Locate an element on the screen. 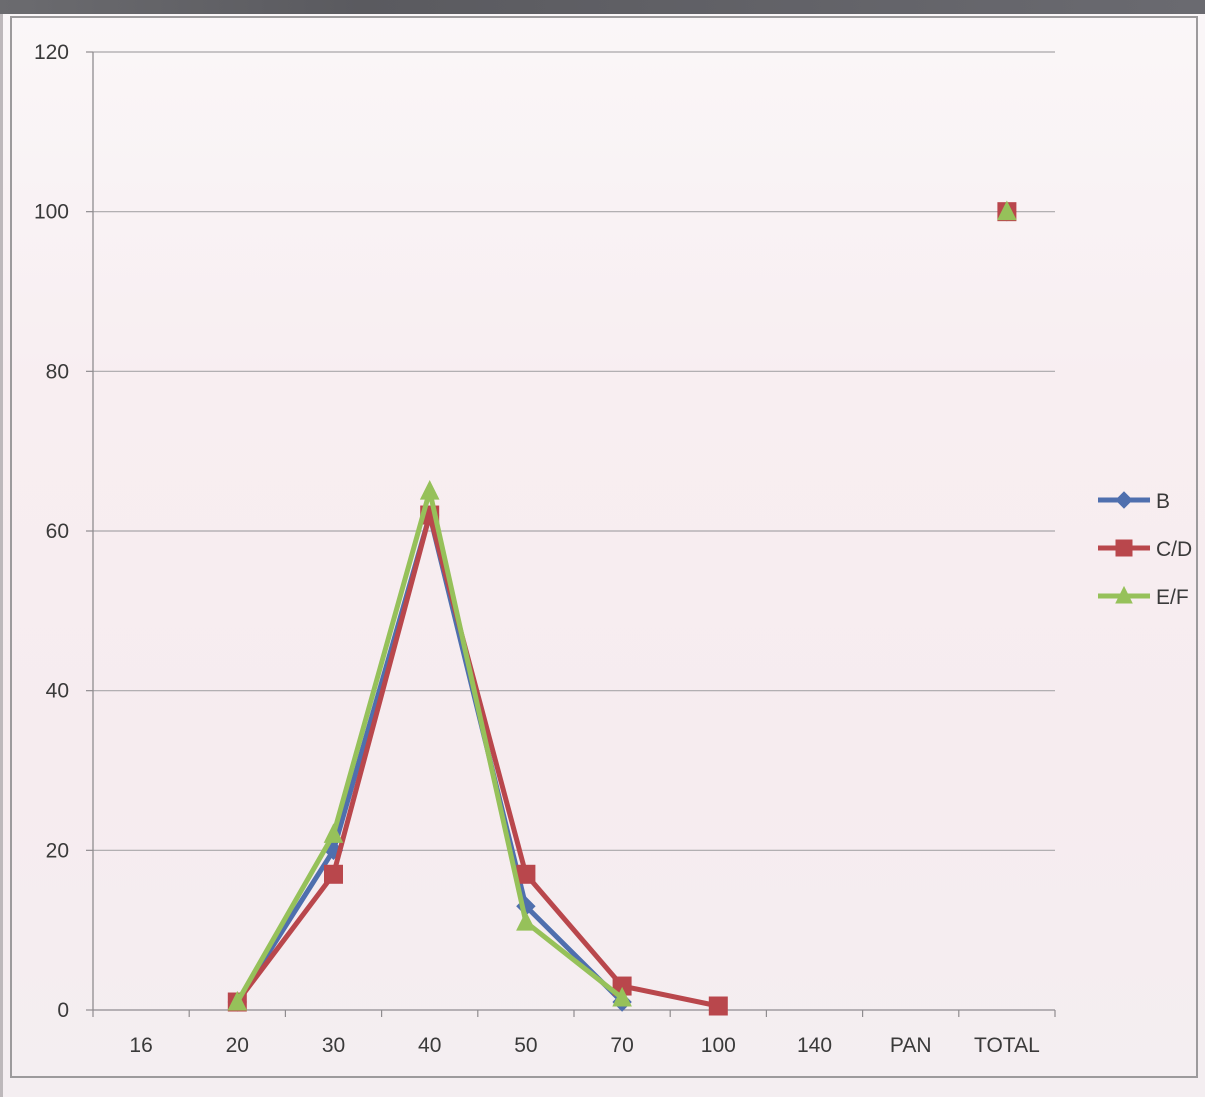 This screenshot has height=1097, width=1205. x-tick-label: TOTAL is located at coordinates (1007, 1045).